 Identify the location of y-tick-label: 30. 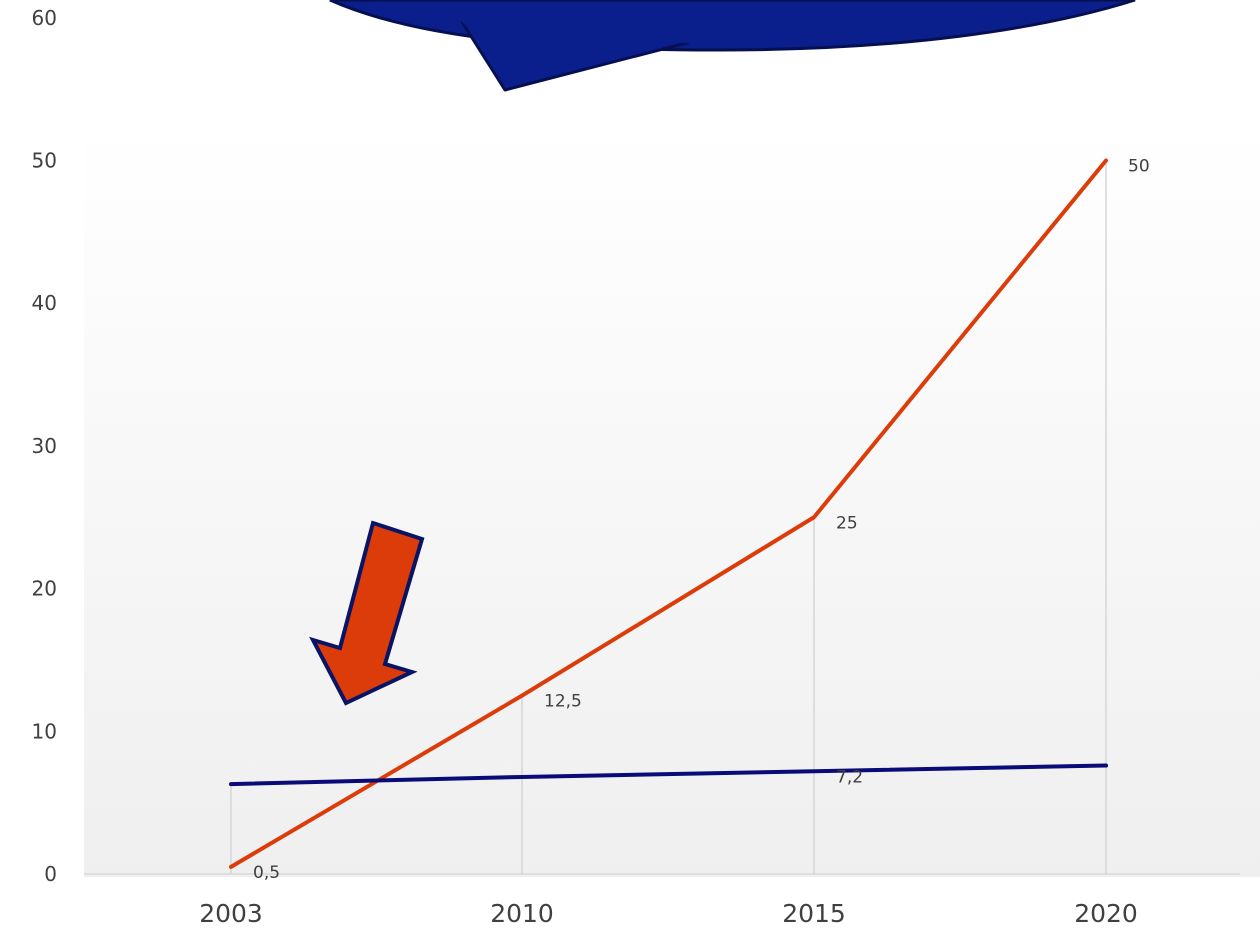
(44, 446).